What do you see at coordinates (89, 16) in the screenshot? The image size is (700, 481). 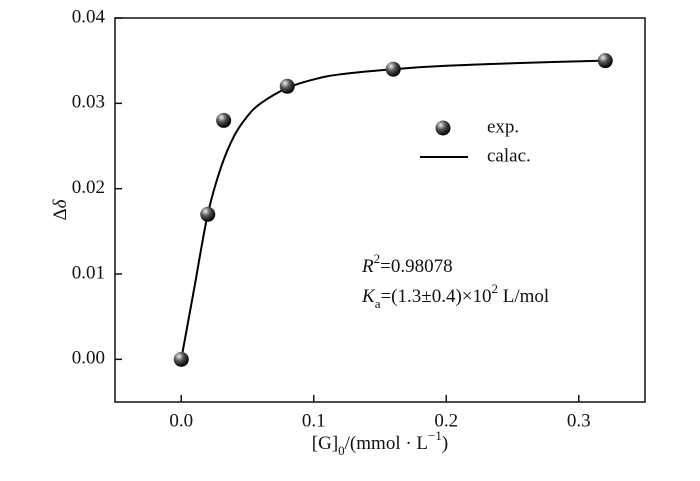 I see `y-tick-label: 0.04` at bounding box center [89, 16].